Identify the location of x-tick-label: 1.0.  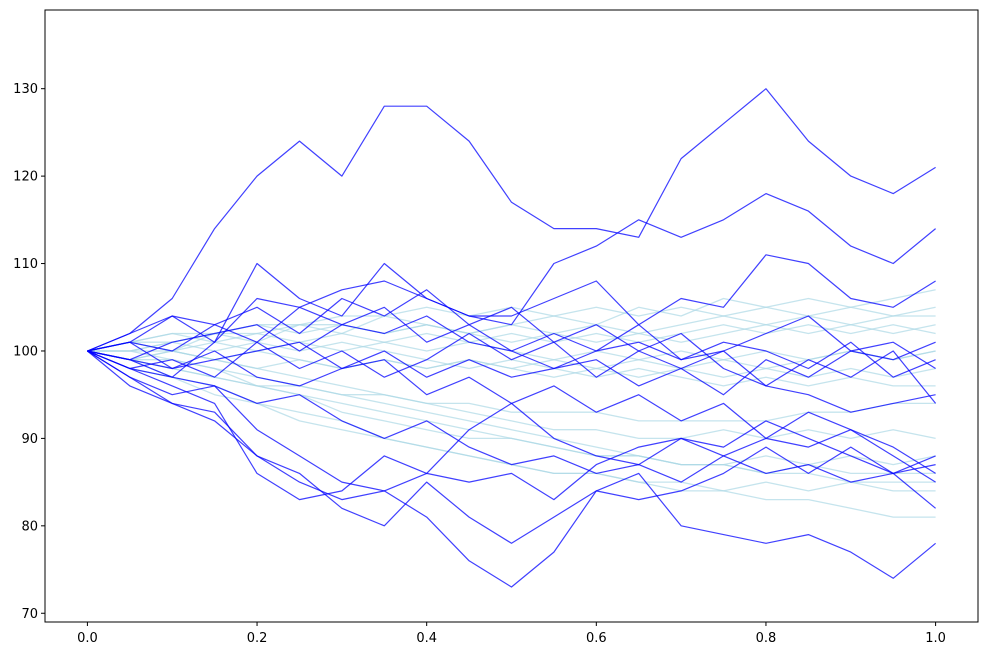
(935, 638).